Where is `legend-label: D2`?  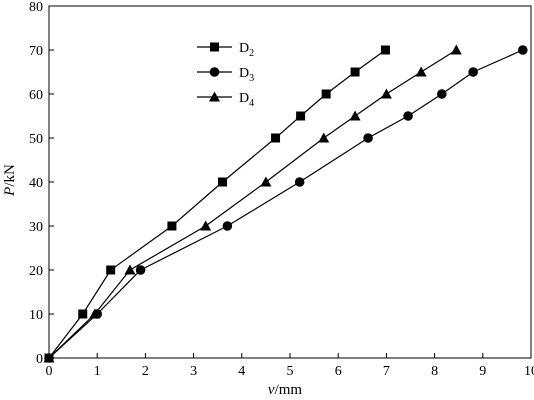 legend-label: D2 is located at coordinates (246, 50).